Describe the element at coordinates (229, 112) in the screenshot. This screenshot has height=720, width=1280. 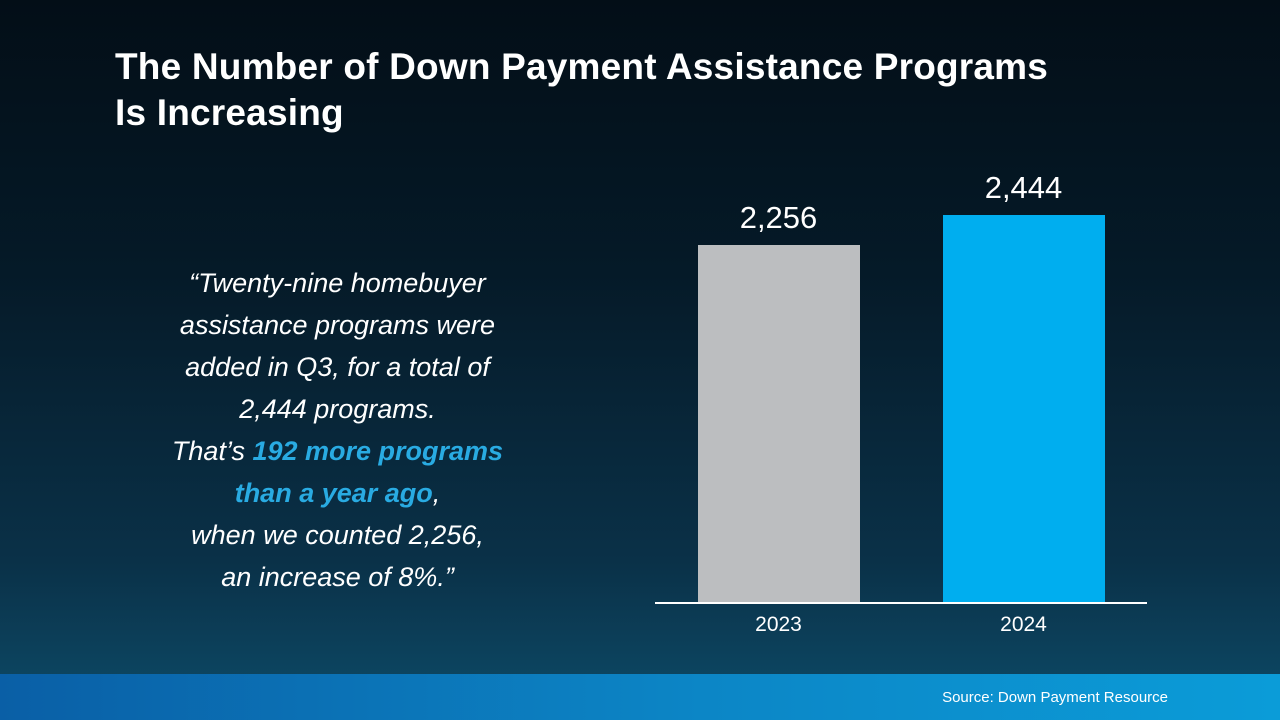
I see `title-line-2: Is Increasing` at that location.